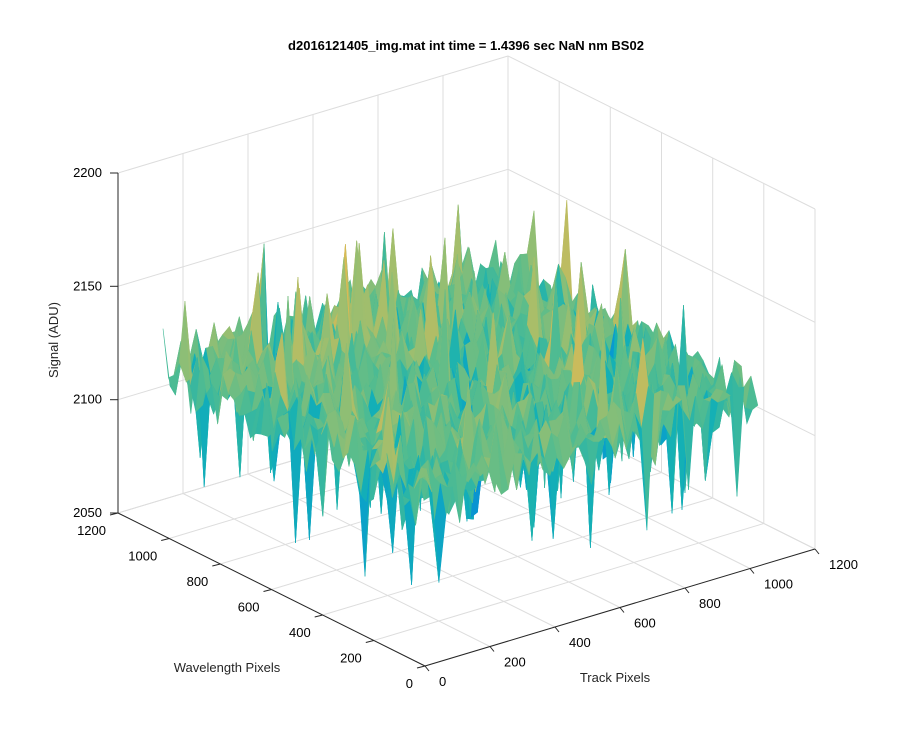 The width and height of the screenshot is (900, 750). What do you see at coordinates (142, 556) in the screenshot?
I see `y-tick-label: 1000` at bounding box center [142, 556].